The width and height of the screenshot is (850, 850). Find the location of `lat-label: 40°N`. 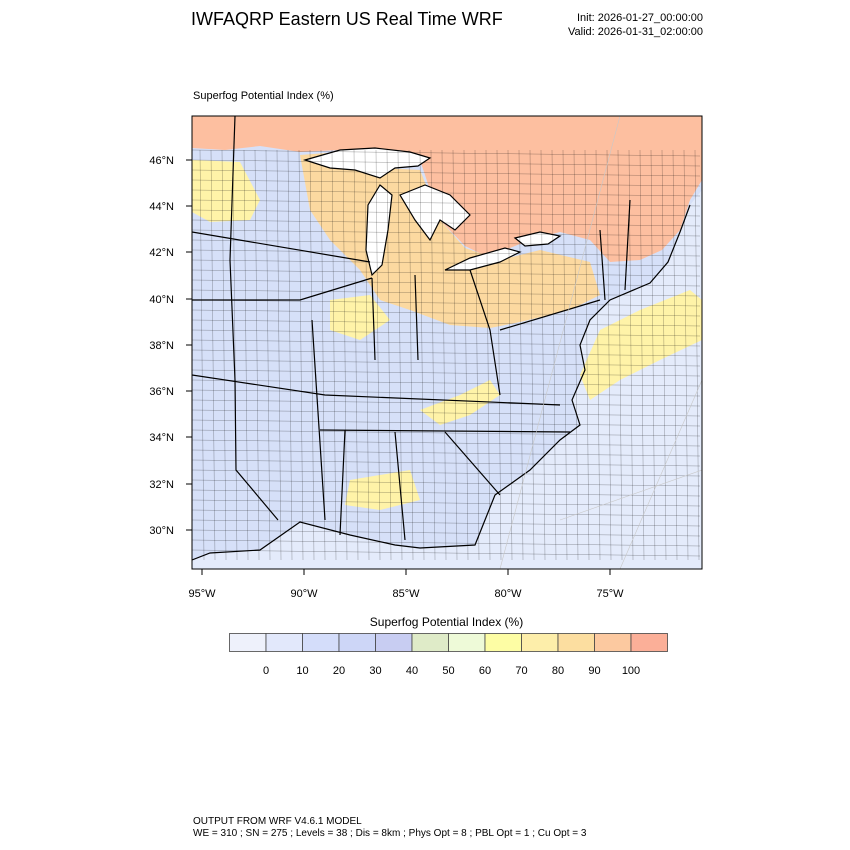

lat-label: 40°N is located at coordinates (161, 300).